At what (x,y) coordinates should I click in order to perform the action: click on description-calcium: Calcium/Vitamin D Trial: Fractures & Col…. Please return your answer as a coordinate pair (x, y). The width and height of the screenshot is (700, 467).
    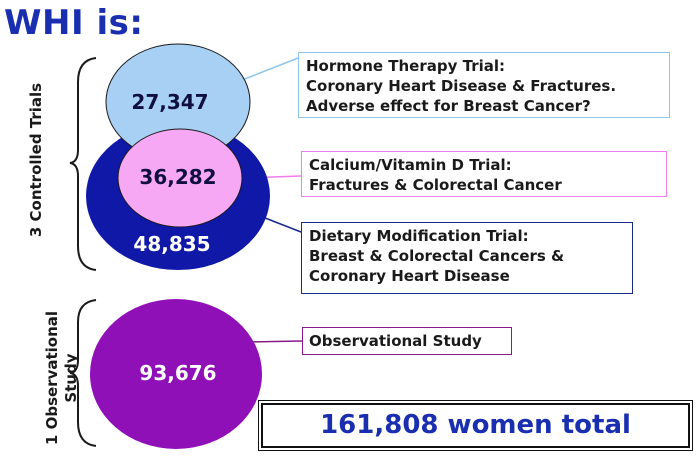
    Looking at the image, I should click on (484, 174).